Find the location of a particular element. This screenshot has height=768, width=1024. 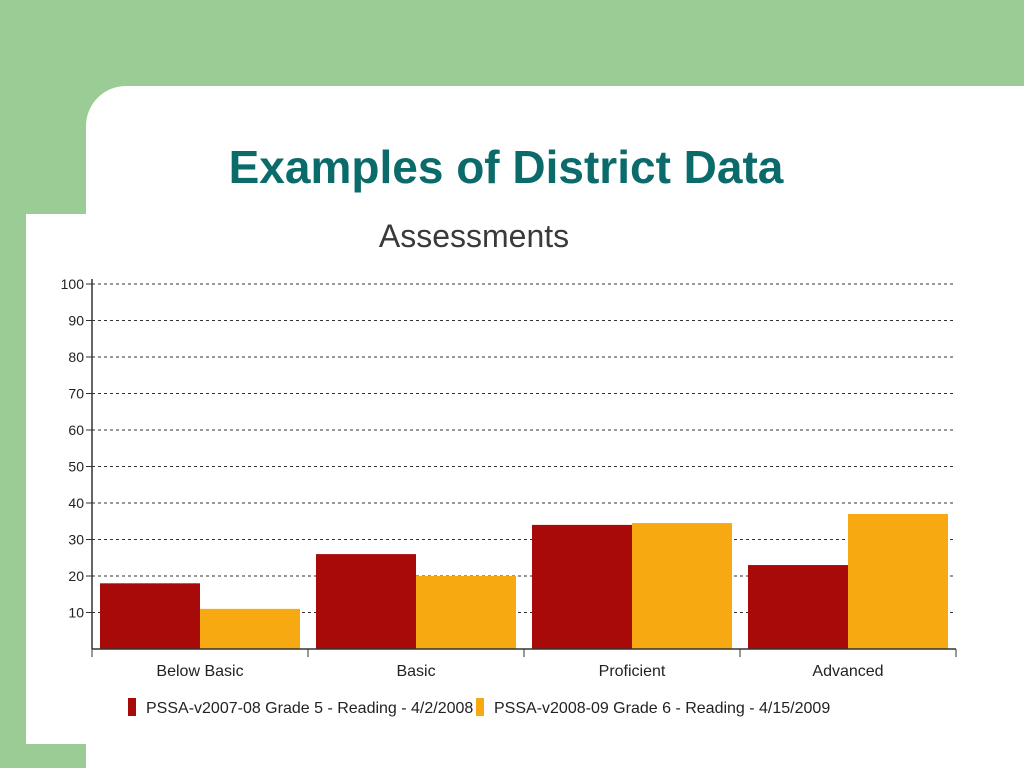

x-category-label: Proficient is located at coordinates (632, 671).